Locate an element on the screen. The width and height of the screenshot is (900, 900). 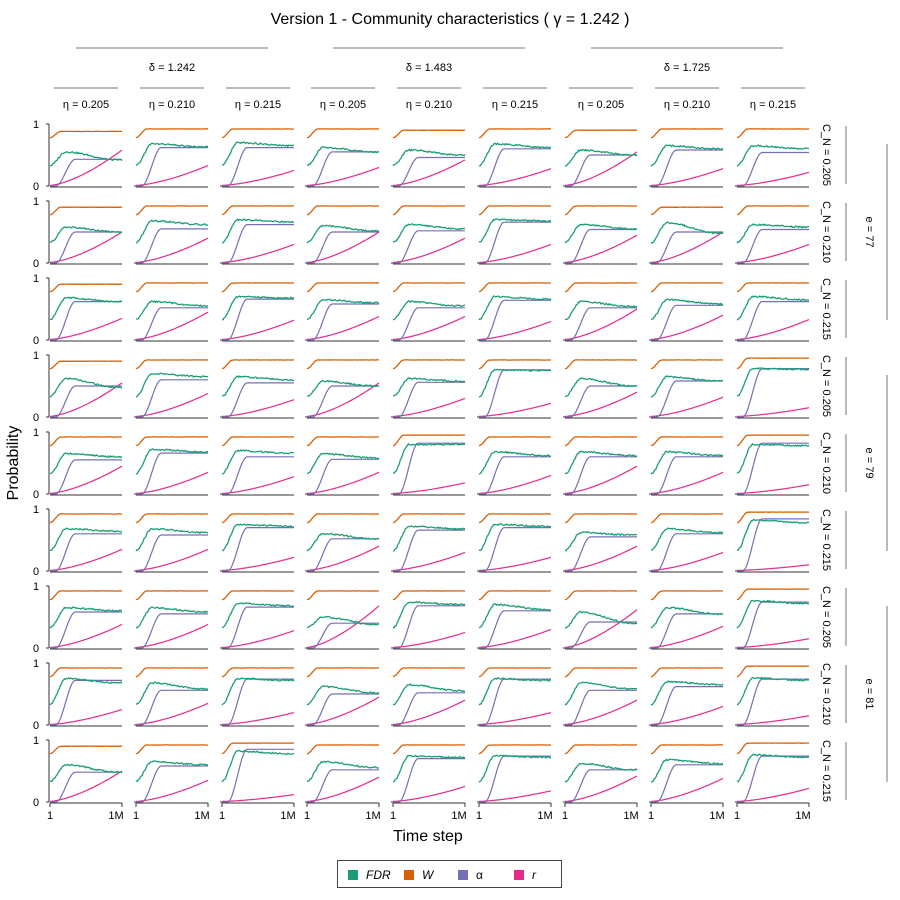
row-sub-label: C_N = 0.210 is located at coordinates (826, 232).